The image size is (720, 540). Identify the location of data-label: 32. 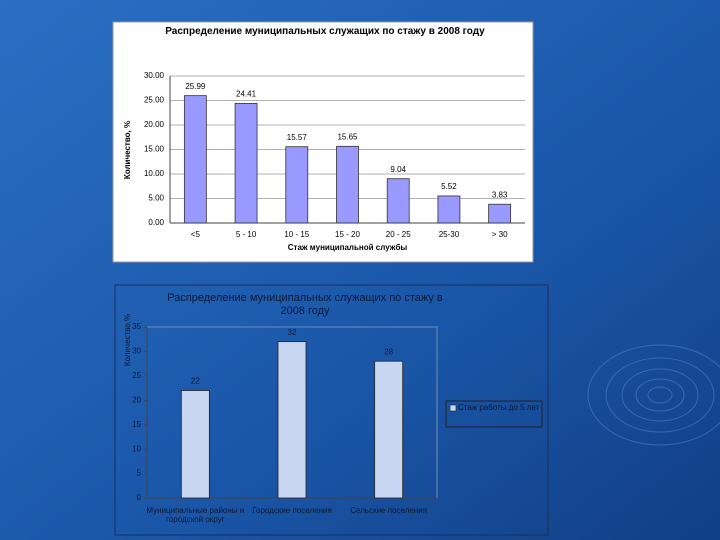
(292, 332).